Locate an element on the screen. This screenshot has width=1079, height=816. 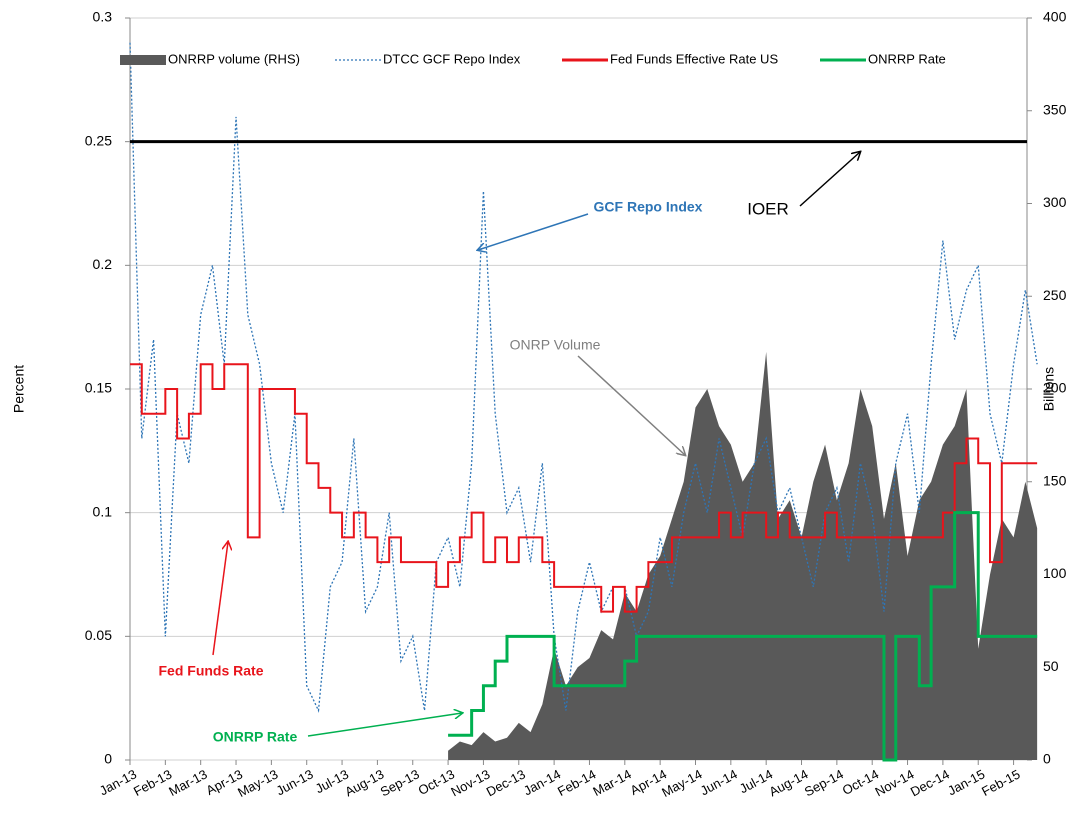
annotation: GCF Repo Index is located at coordinates (648, 207).